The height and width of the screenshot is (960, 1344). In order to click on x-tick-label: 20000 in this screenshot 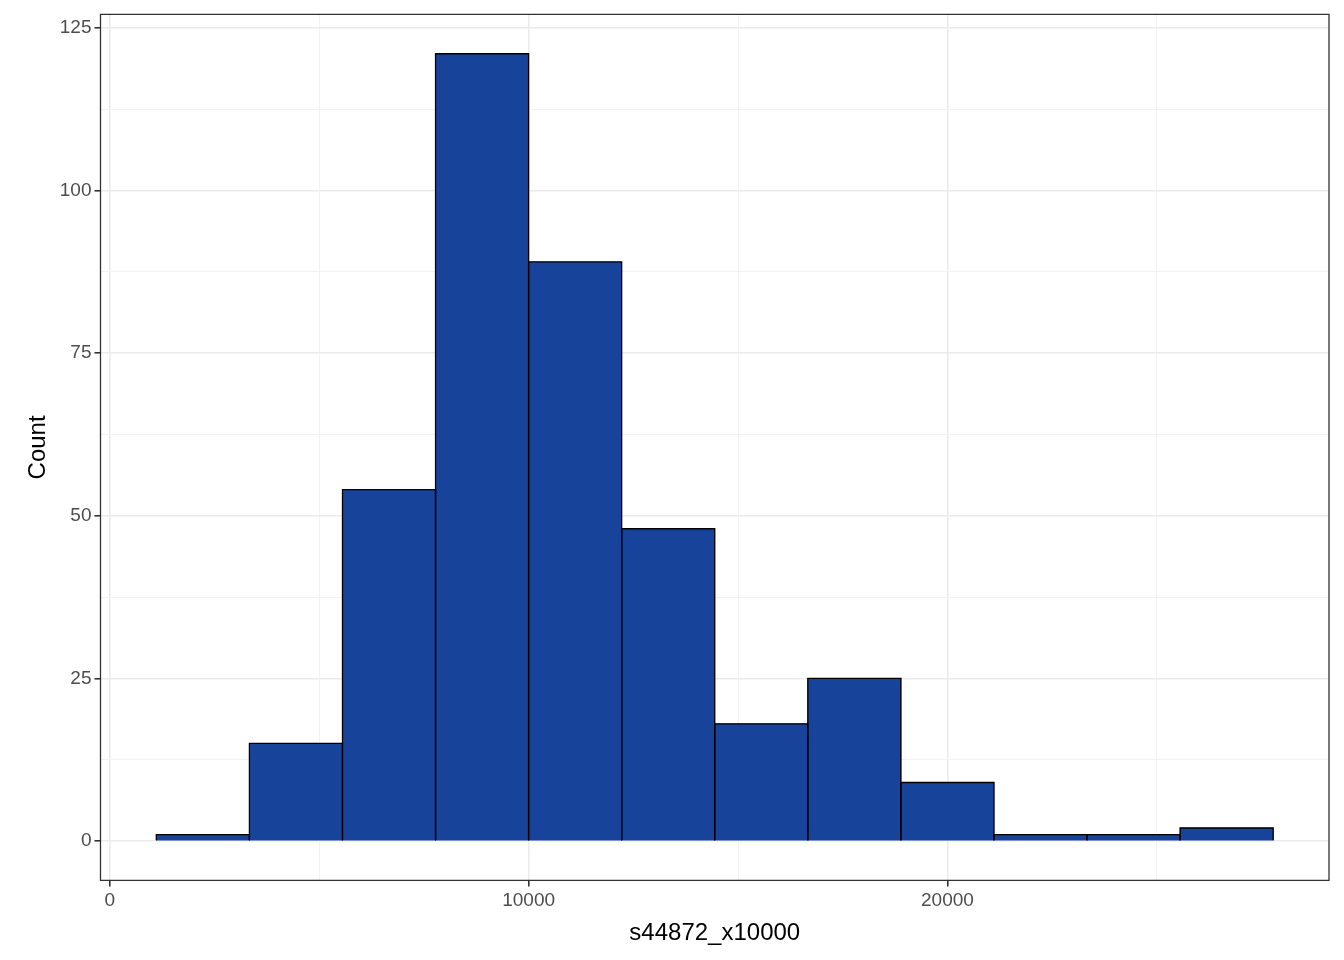, I will do `click(947, 900)`.